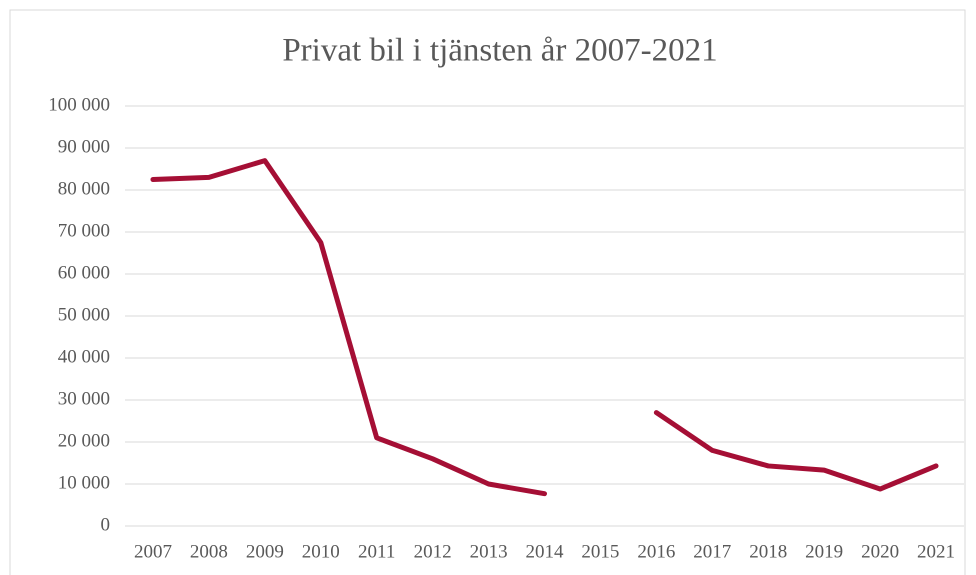  I want to click on y-tick-label: 20 000, so click(84, 440).